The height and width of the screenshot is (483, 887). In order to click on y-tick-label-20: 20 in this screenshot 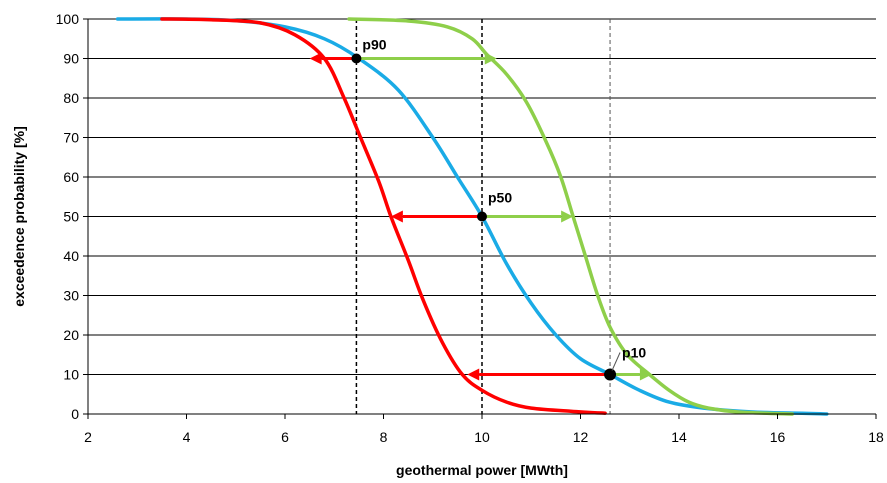, I will do `click(71, 335)`.